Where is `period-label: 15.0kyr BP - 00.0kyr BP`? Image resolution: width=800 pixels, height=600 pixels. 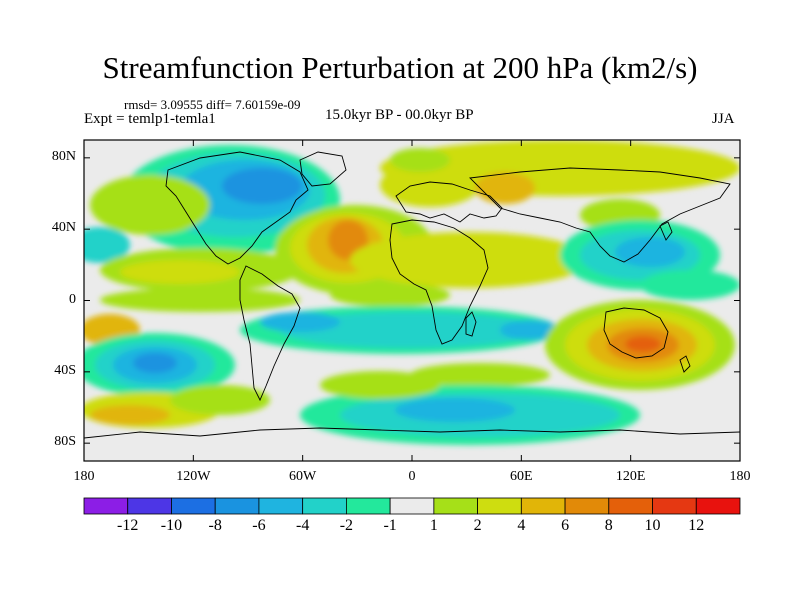 period-label: 15.0kyr BP - 00.0kyr BP is located at coordinates (399, 115).